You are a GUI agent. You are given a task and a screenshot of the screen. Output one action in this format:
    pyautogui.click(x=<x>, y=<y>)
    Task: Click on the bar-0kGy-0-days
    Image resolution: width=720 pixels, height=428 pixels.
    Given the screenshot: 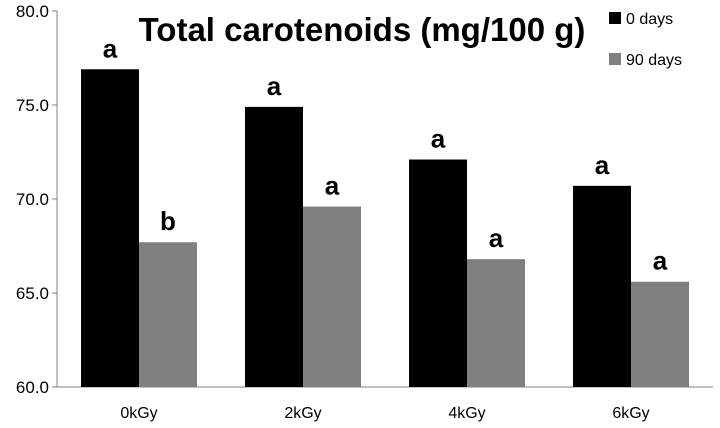 What is the action you would take?
    pyautogui.click(x=110, y=228)
    